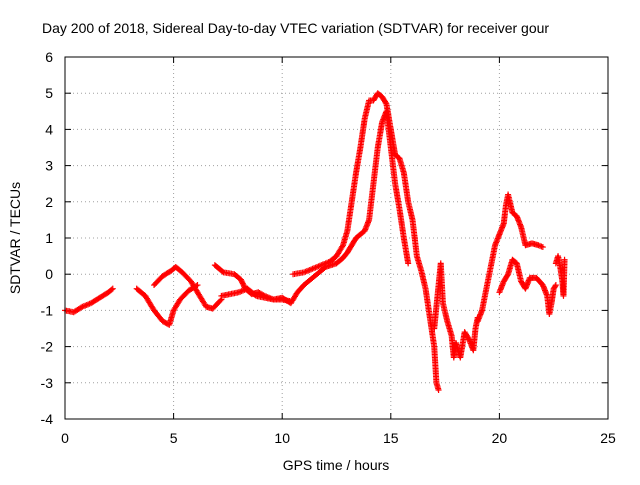 This screenshot has width=640, height=485. I want to click on y-tick-label: -4, so click(47, 419).